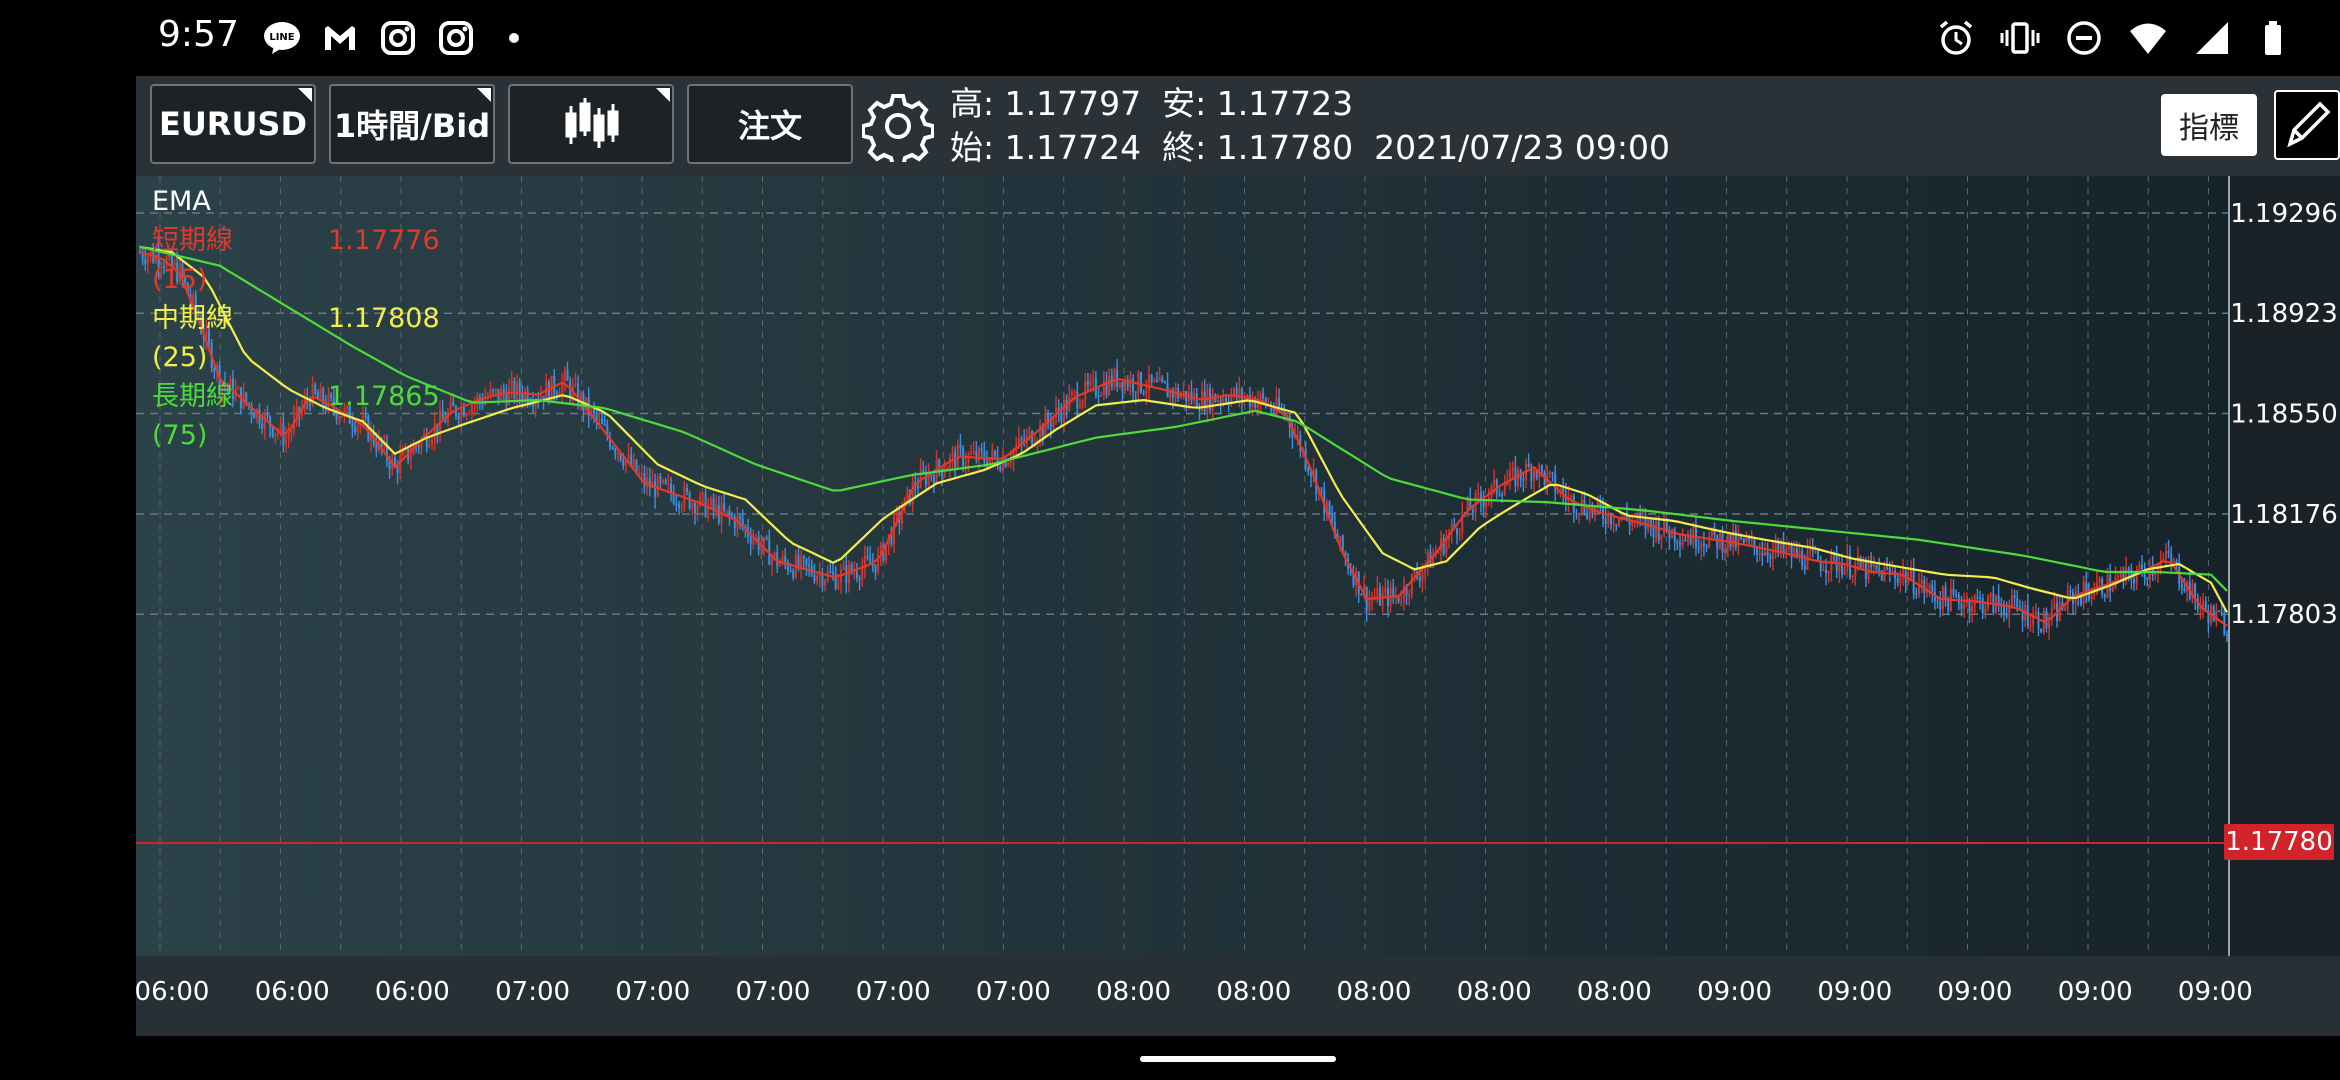 The width and height of the screenshot is (2340, 1080). What do you see at coordinates (1238, 996) in the screenshot?
I see `x-axis-band` at bounding box center [1238, 996].